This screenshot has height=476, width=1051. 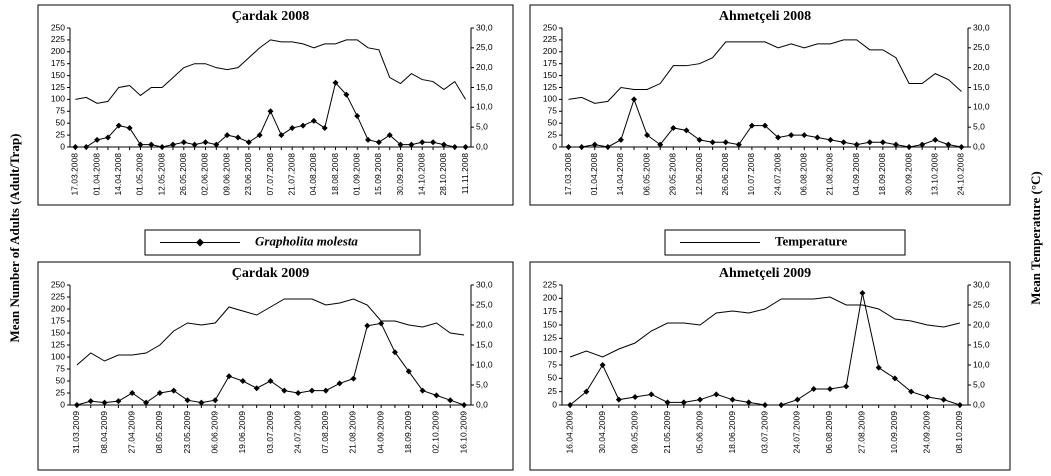 I want to click on x-tick-label: 23.05.2009, so click(x=187, y=432).